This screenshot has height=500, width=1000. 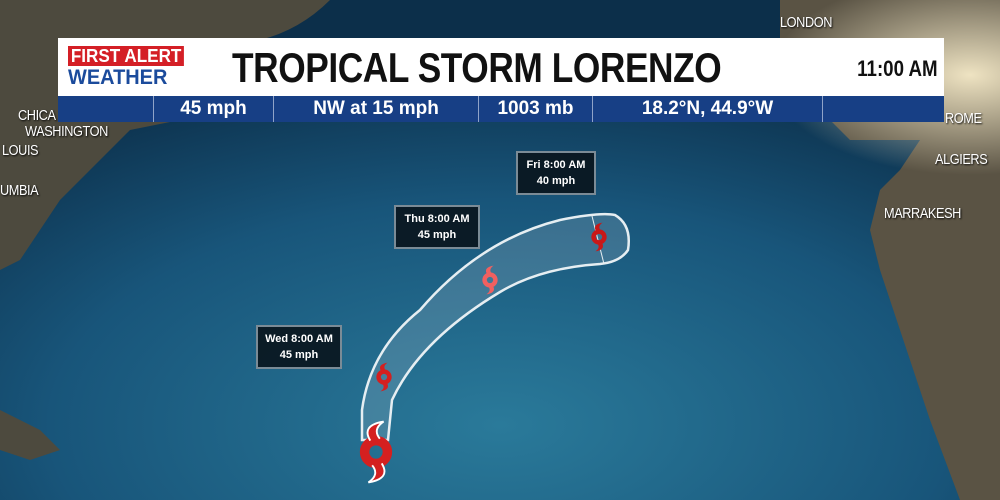 I want to click on city-label: LONDON, so click(x=806, y=22).